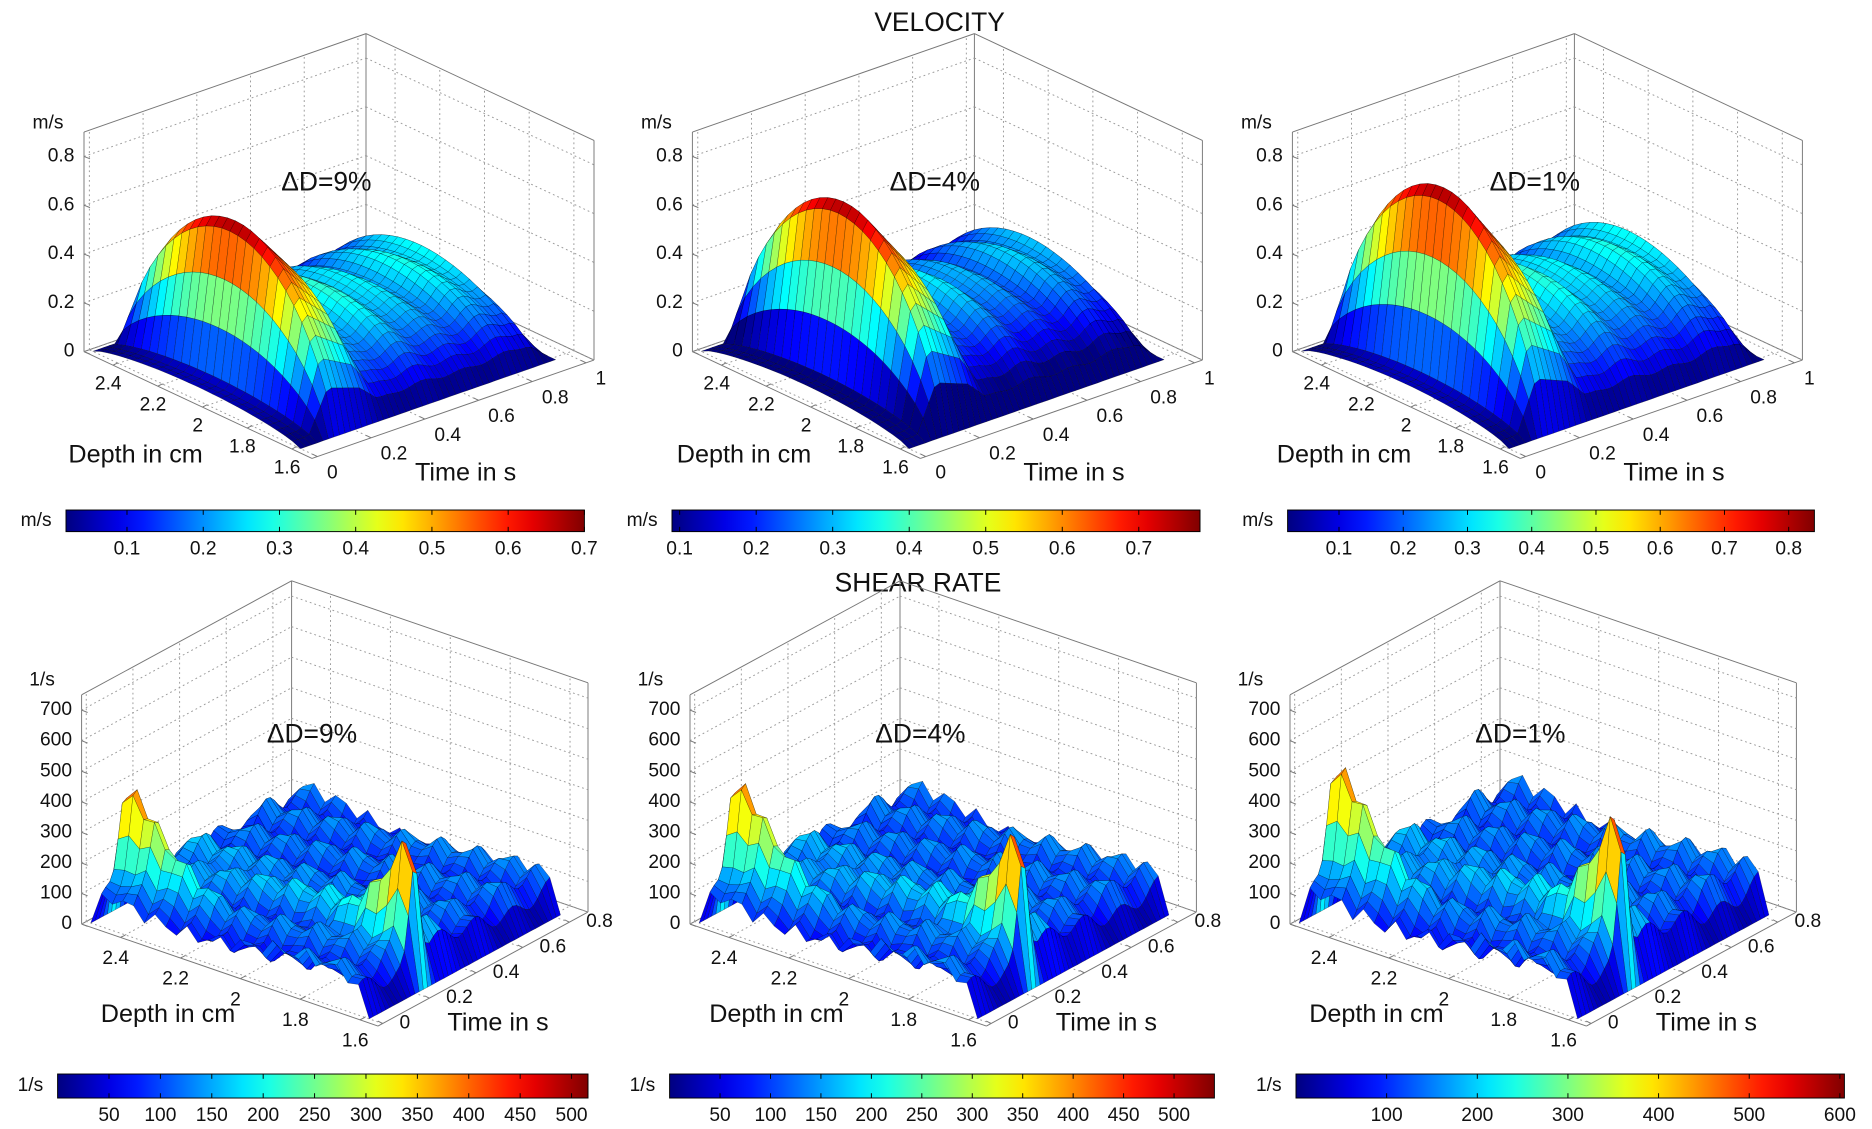 This screenshot has width=1872, height=1129. I want to click on y-tick-label: 0.4, so click(1056, 435).